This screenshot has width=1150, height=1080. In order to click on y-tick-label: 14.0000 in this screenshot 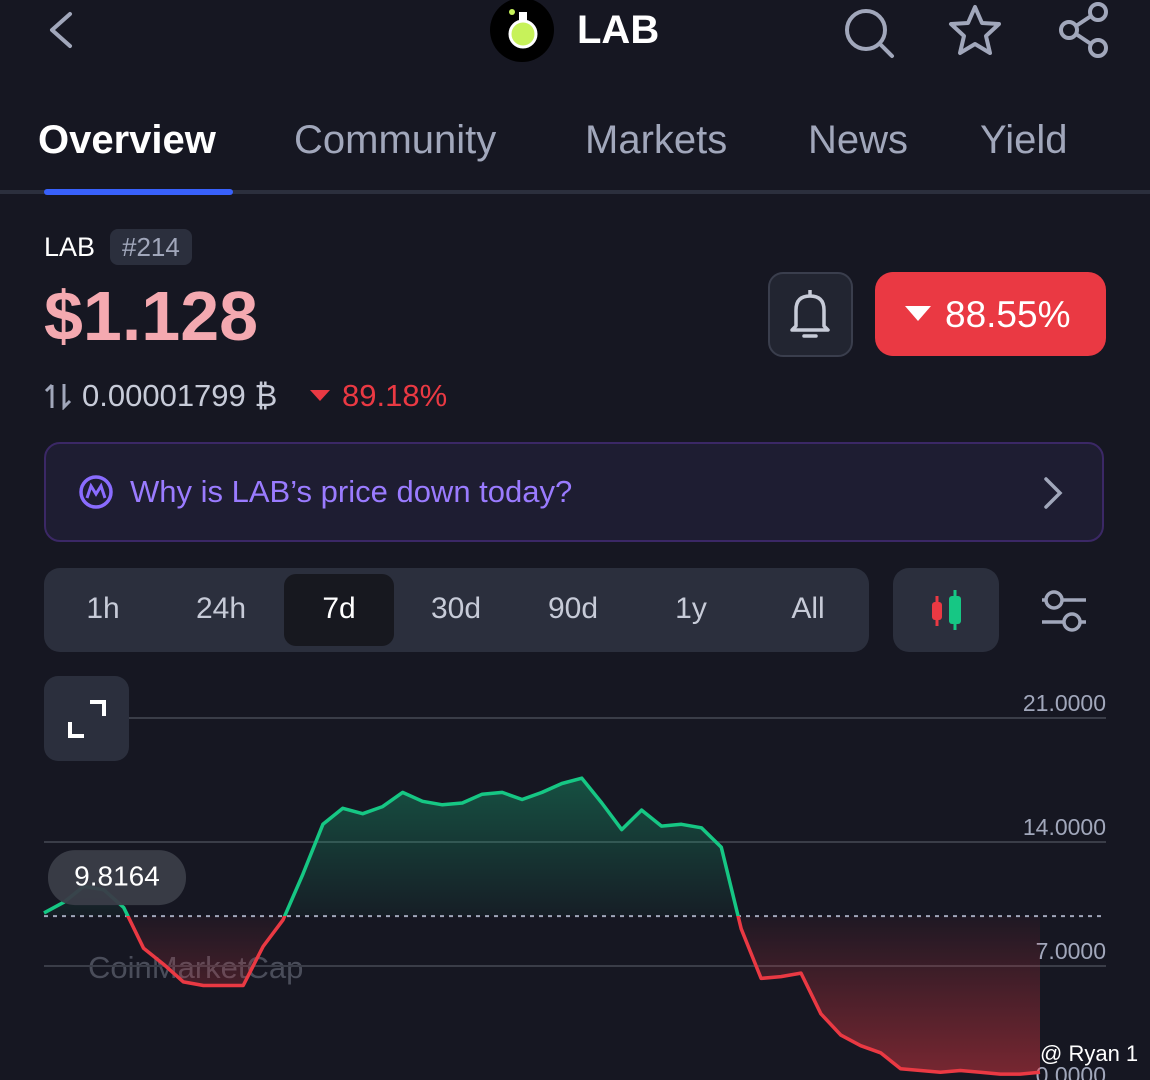, I will do `click(1064, 827)`.